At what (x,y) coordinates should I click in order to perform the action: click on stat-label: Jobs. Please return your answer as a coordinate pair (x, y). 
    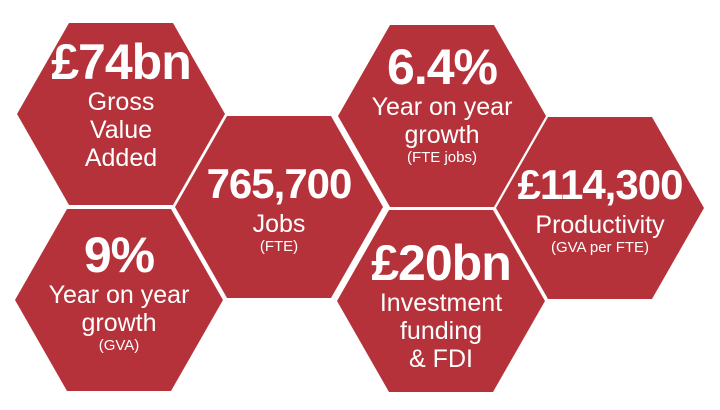
    Looking at the image, I should click on (279, 224).